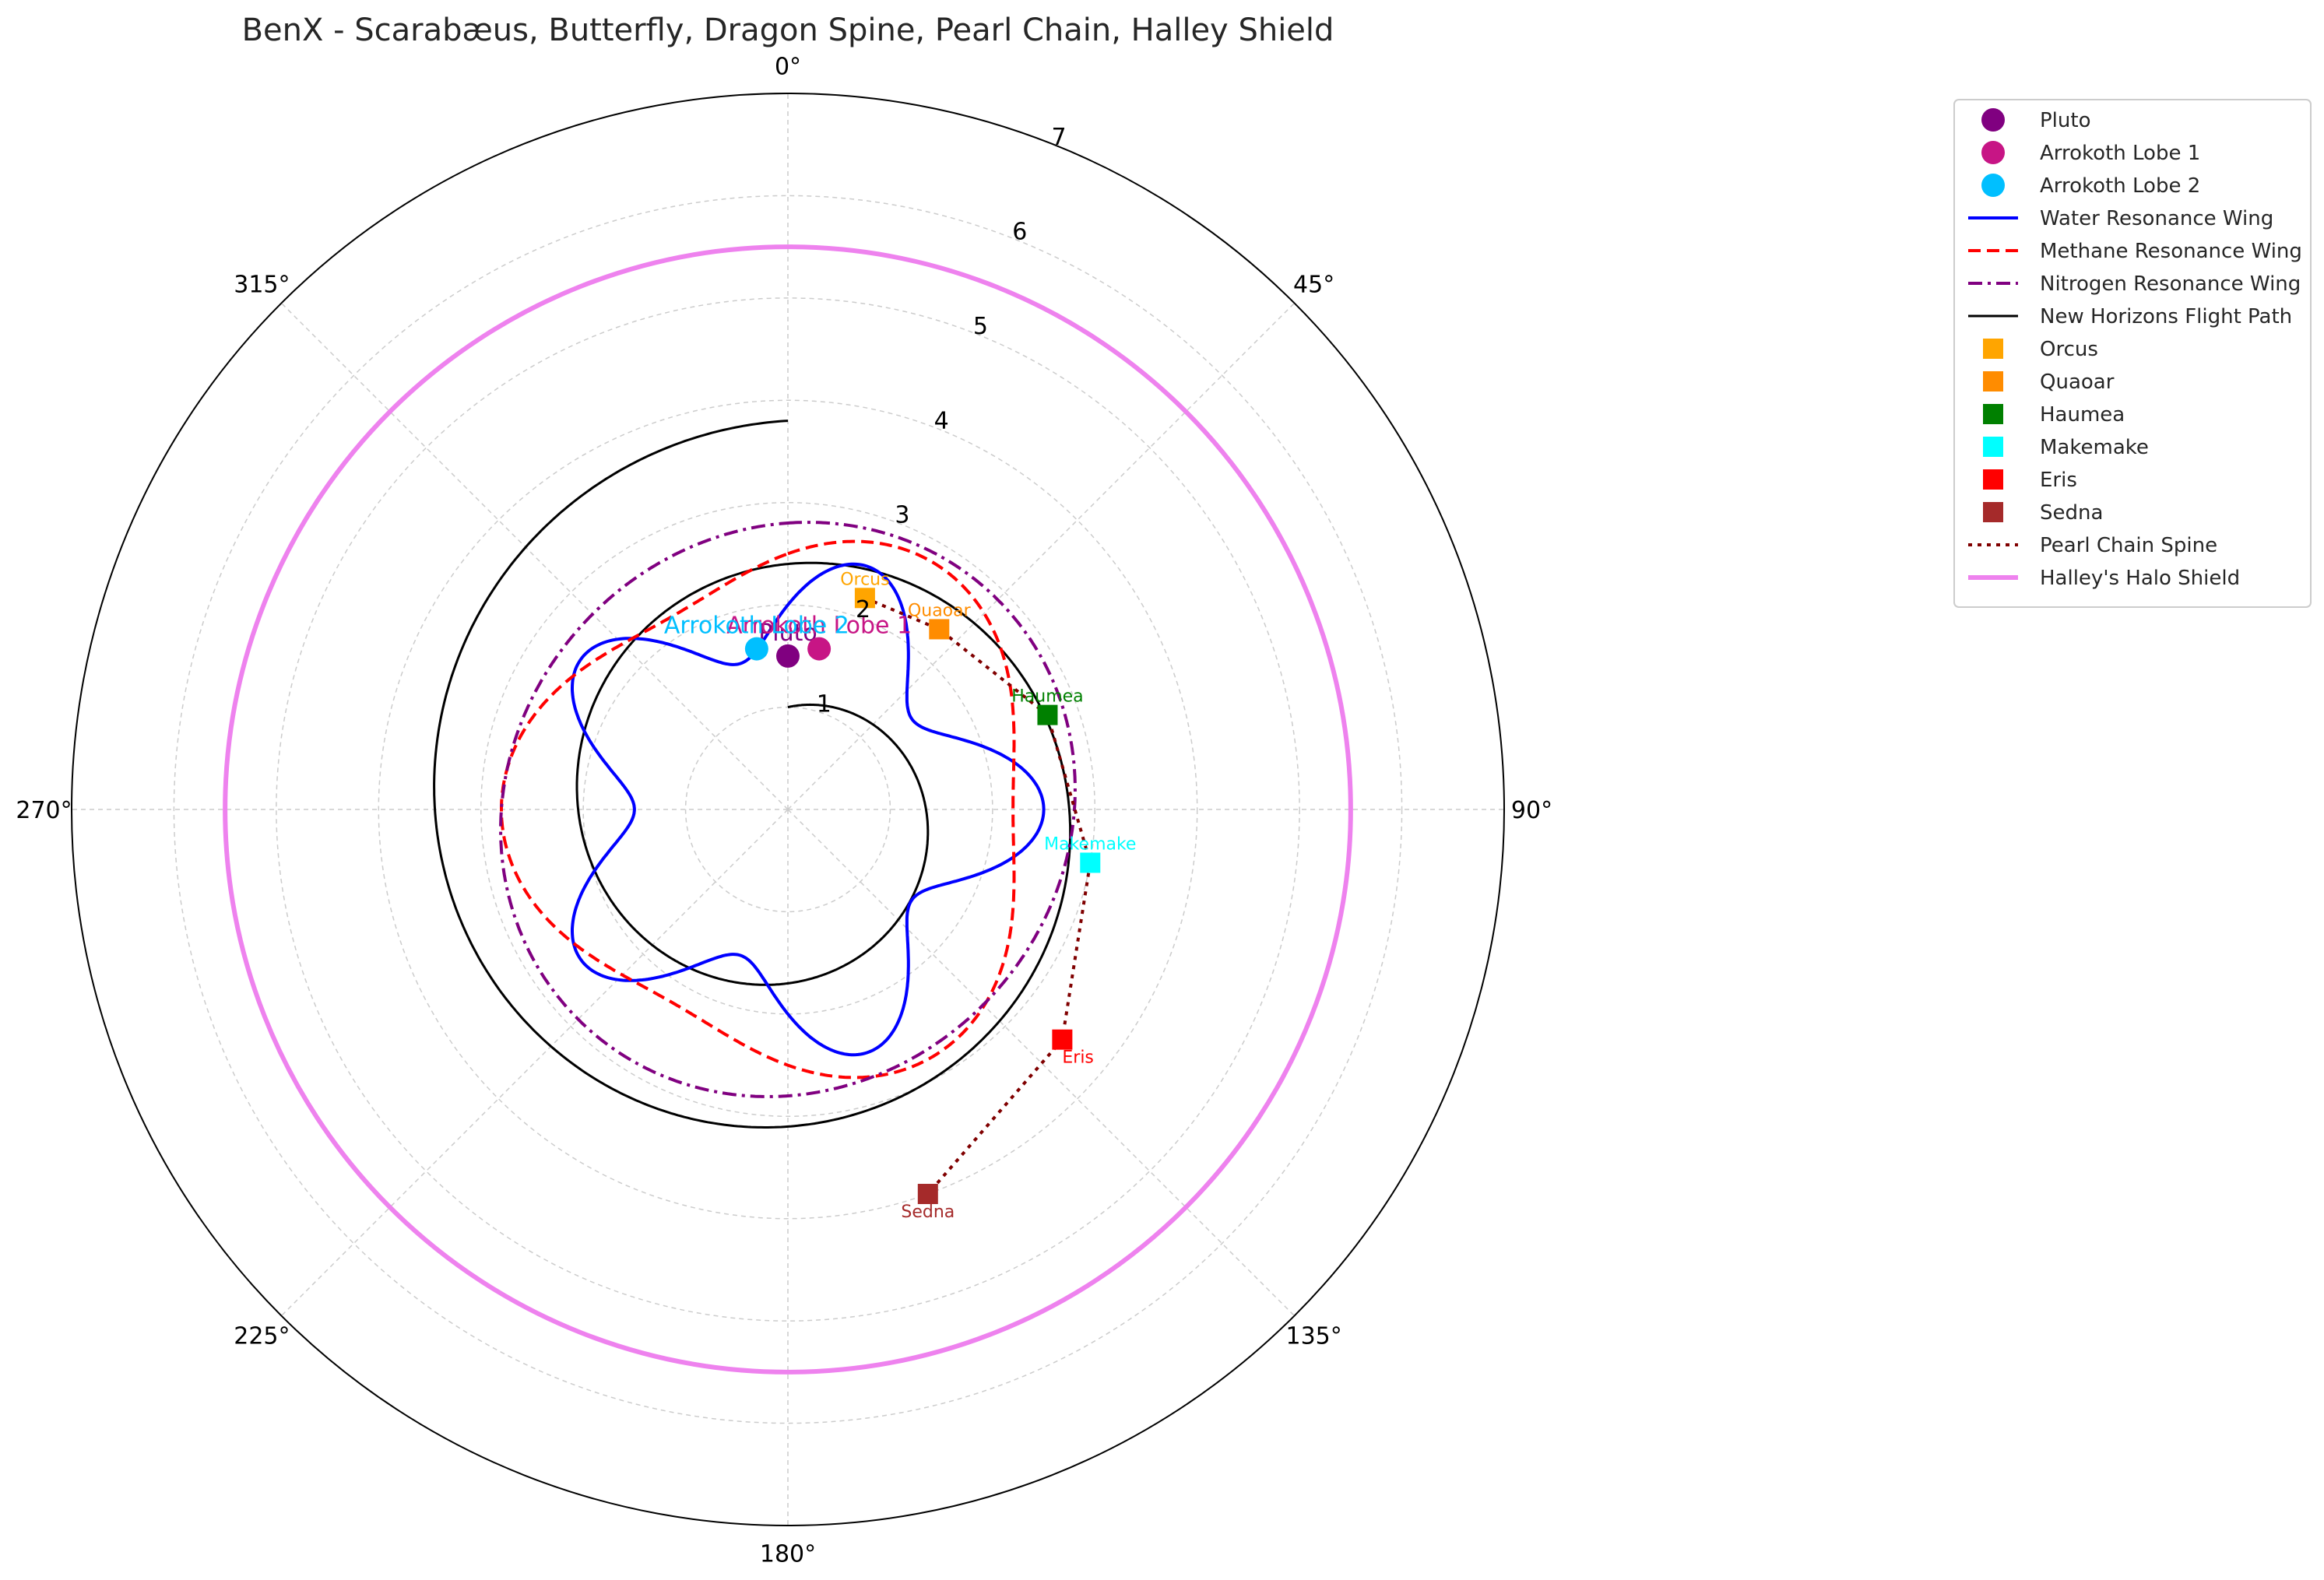  What do you see at coordinates (808, 809) in the screenshot?
I see `water-resonance-wing` at bounding box center [808, 809].